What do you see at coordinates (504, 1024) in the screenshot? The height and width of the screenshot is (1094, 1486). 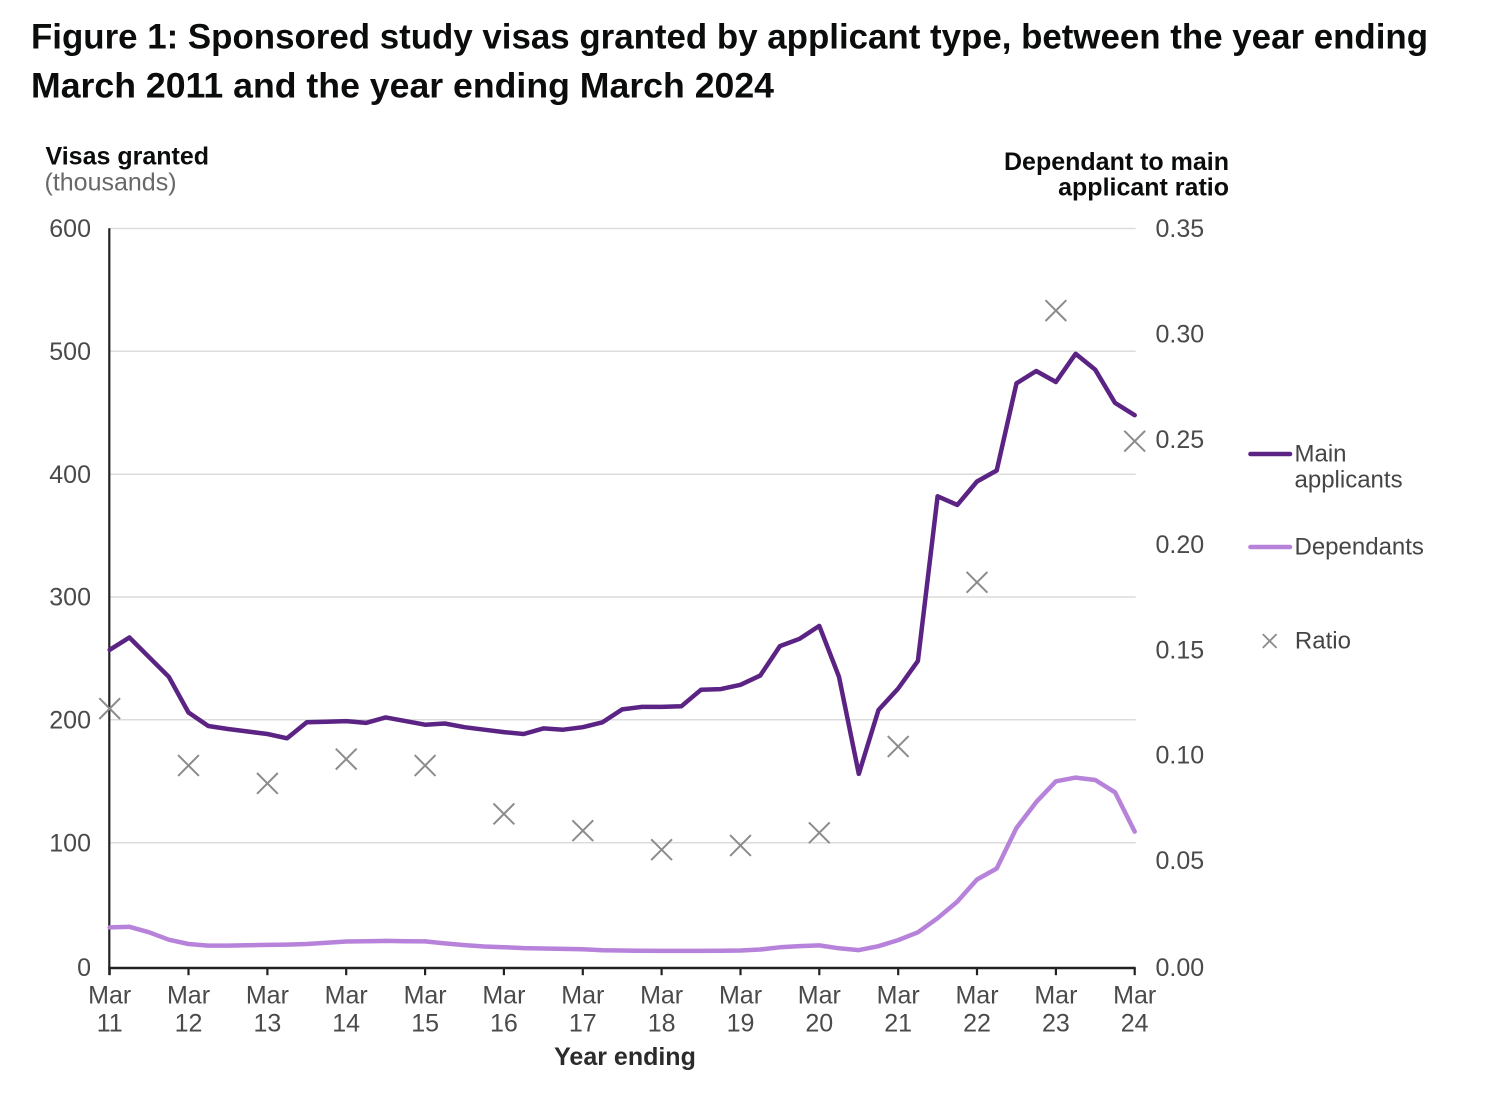 I see `svg-text: 16` at bounding box center [504, 1024].